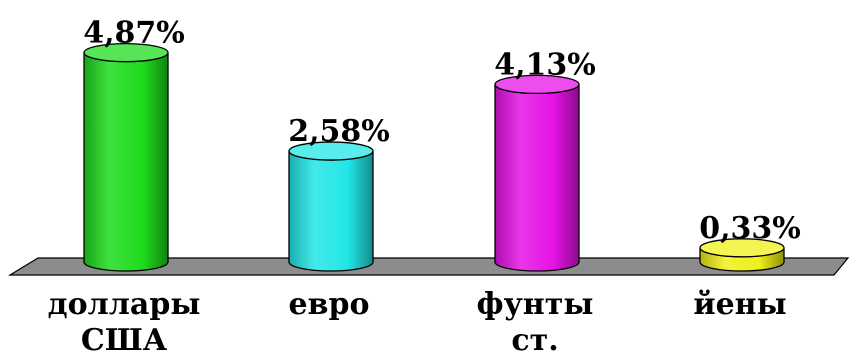 The width and height of the screenshot is (853, 352). I want to click on data-label-3: 4,13%, so click(545, 64).